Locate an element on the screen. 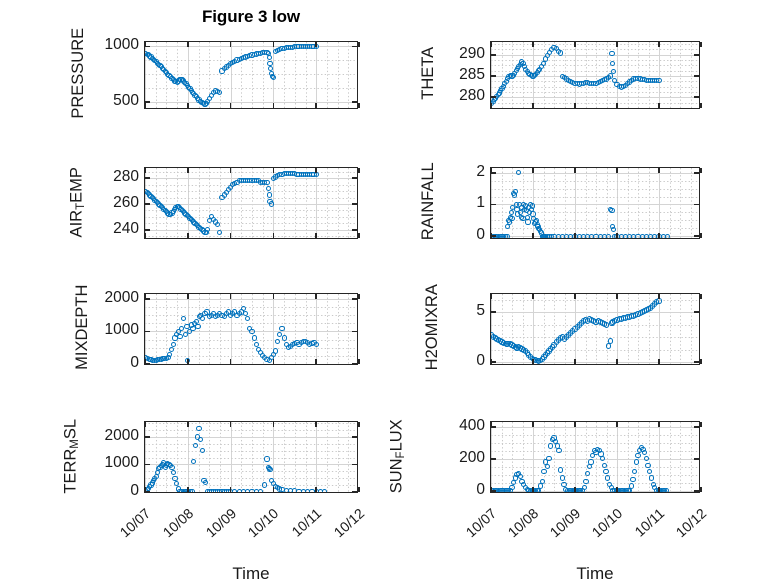 Image resolution: width=778 pixels, height=583 pixels. x-tick-label: 10/10 is located at coordinates (607, 523).